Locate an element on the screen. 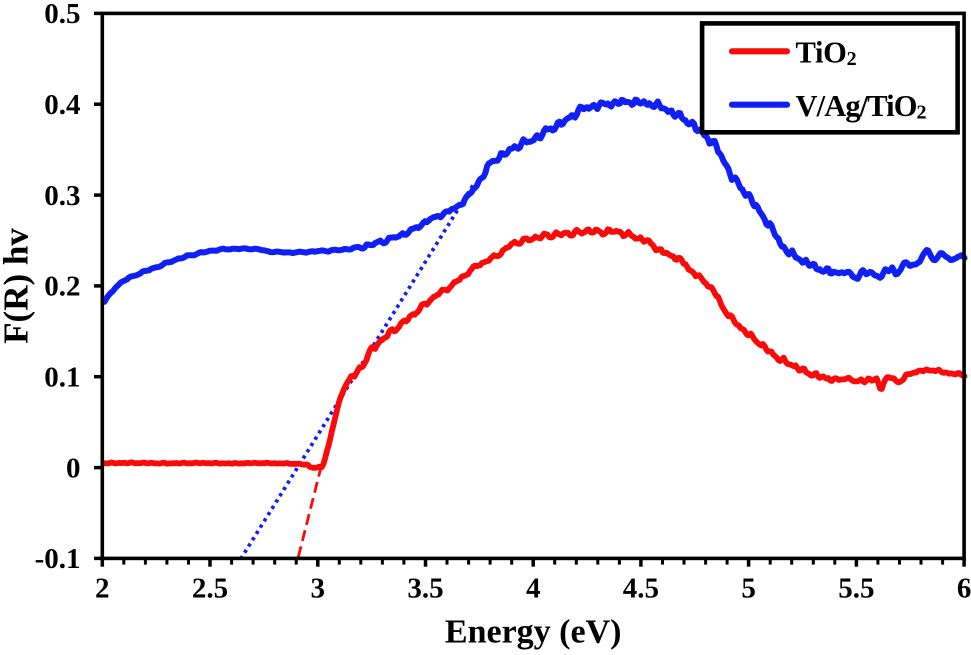 This screenshot has width=971, height=655. svg-text: 5 is located at coordinates (748, 589).